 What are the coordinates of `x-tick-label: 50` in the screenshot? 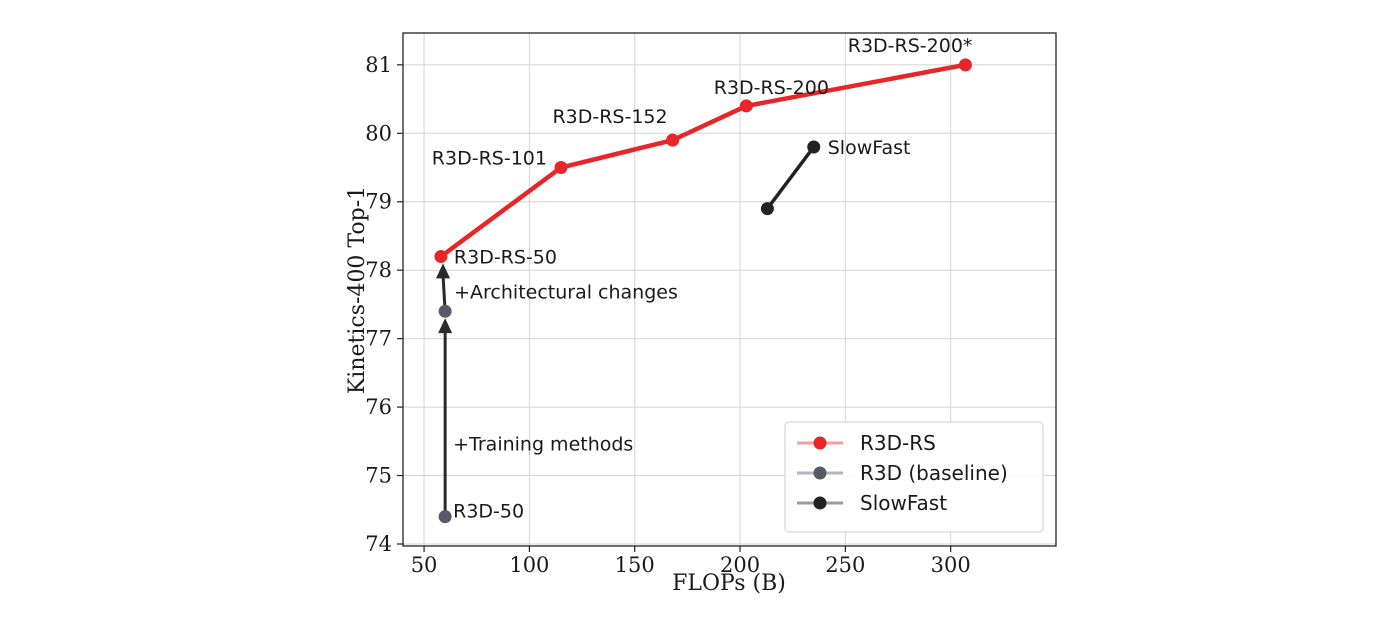 It's located at (424, 565).